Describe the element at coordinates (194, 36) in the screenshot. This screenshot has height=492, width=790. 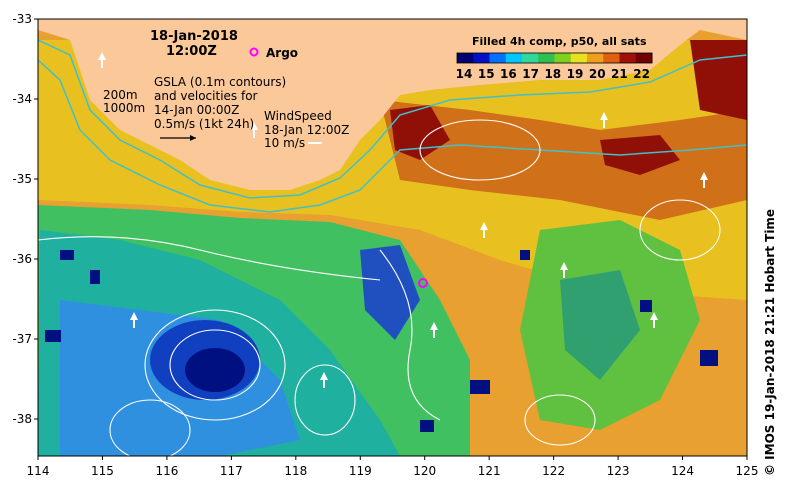
I see `map-date: 18-Jan-2018` at that location.